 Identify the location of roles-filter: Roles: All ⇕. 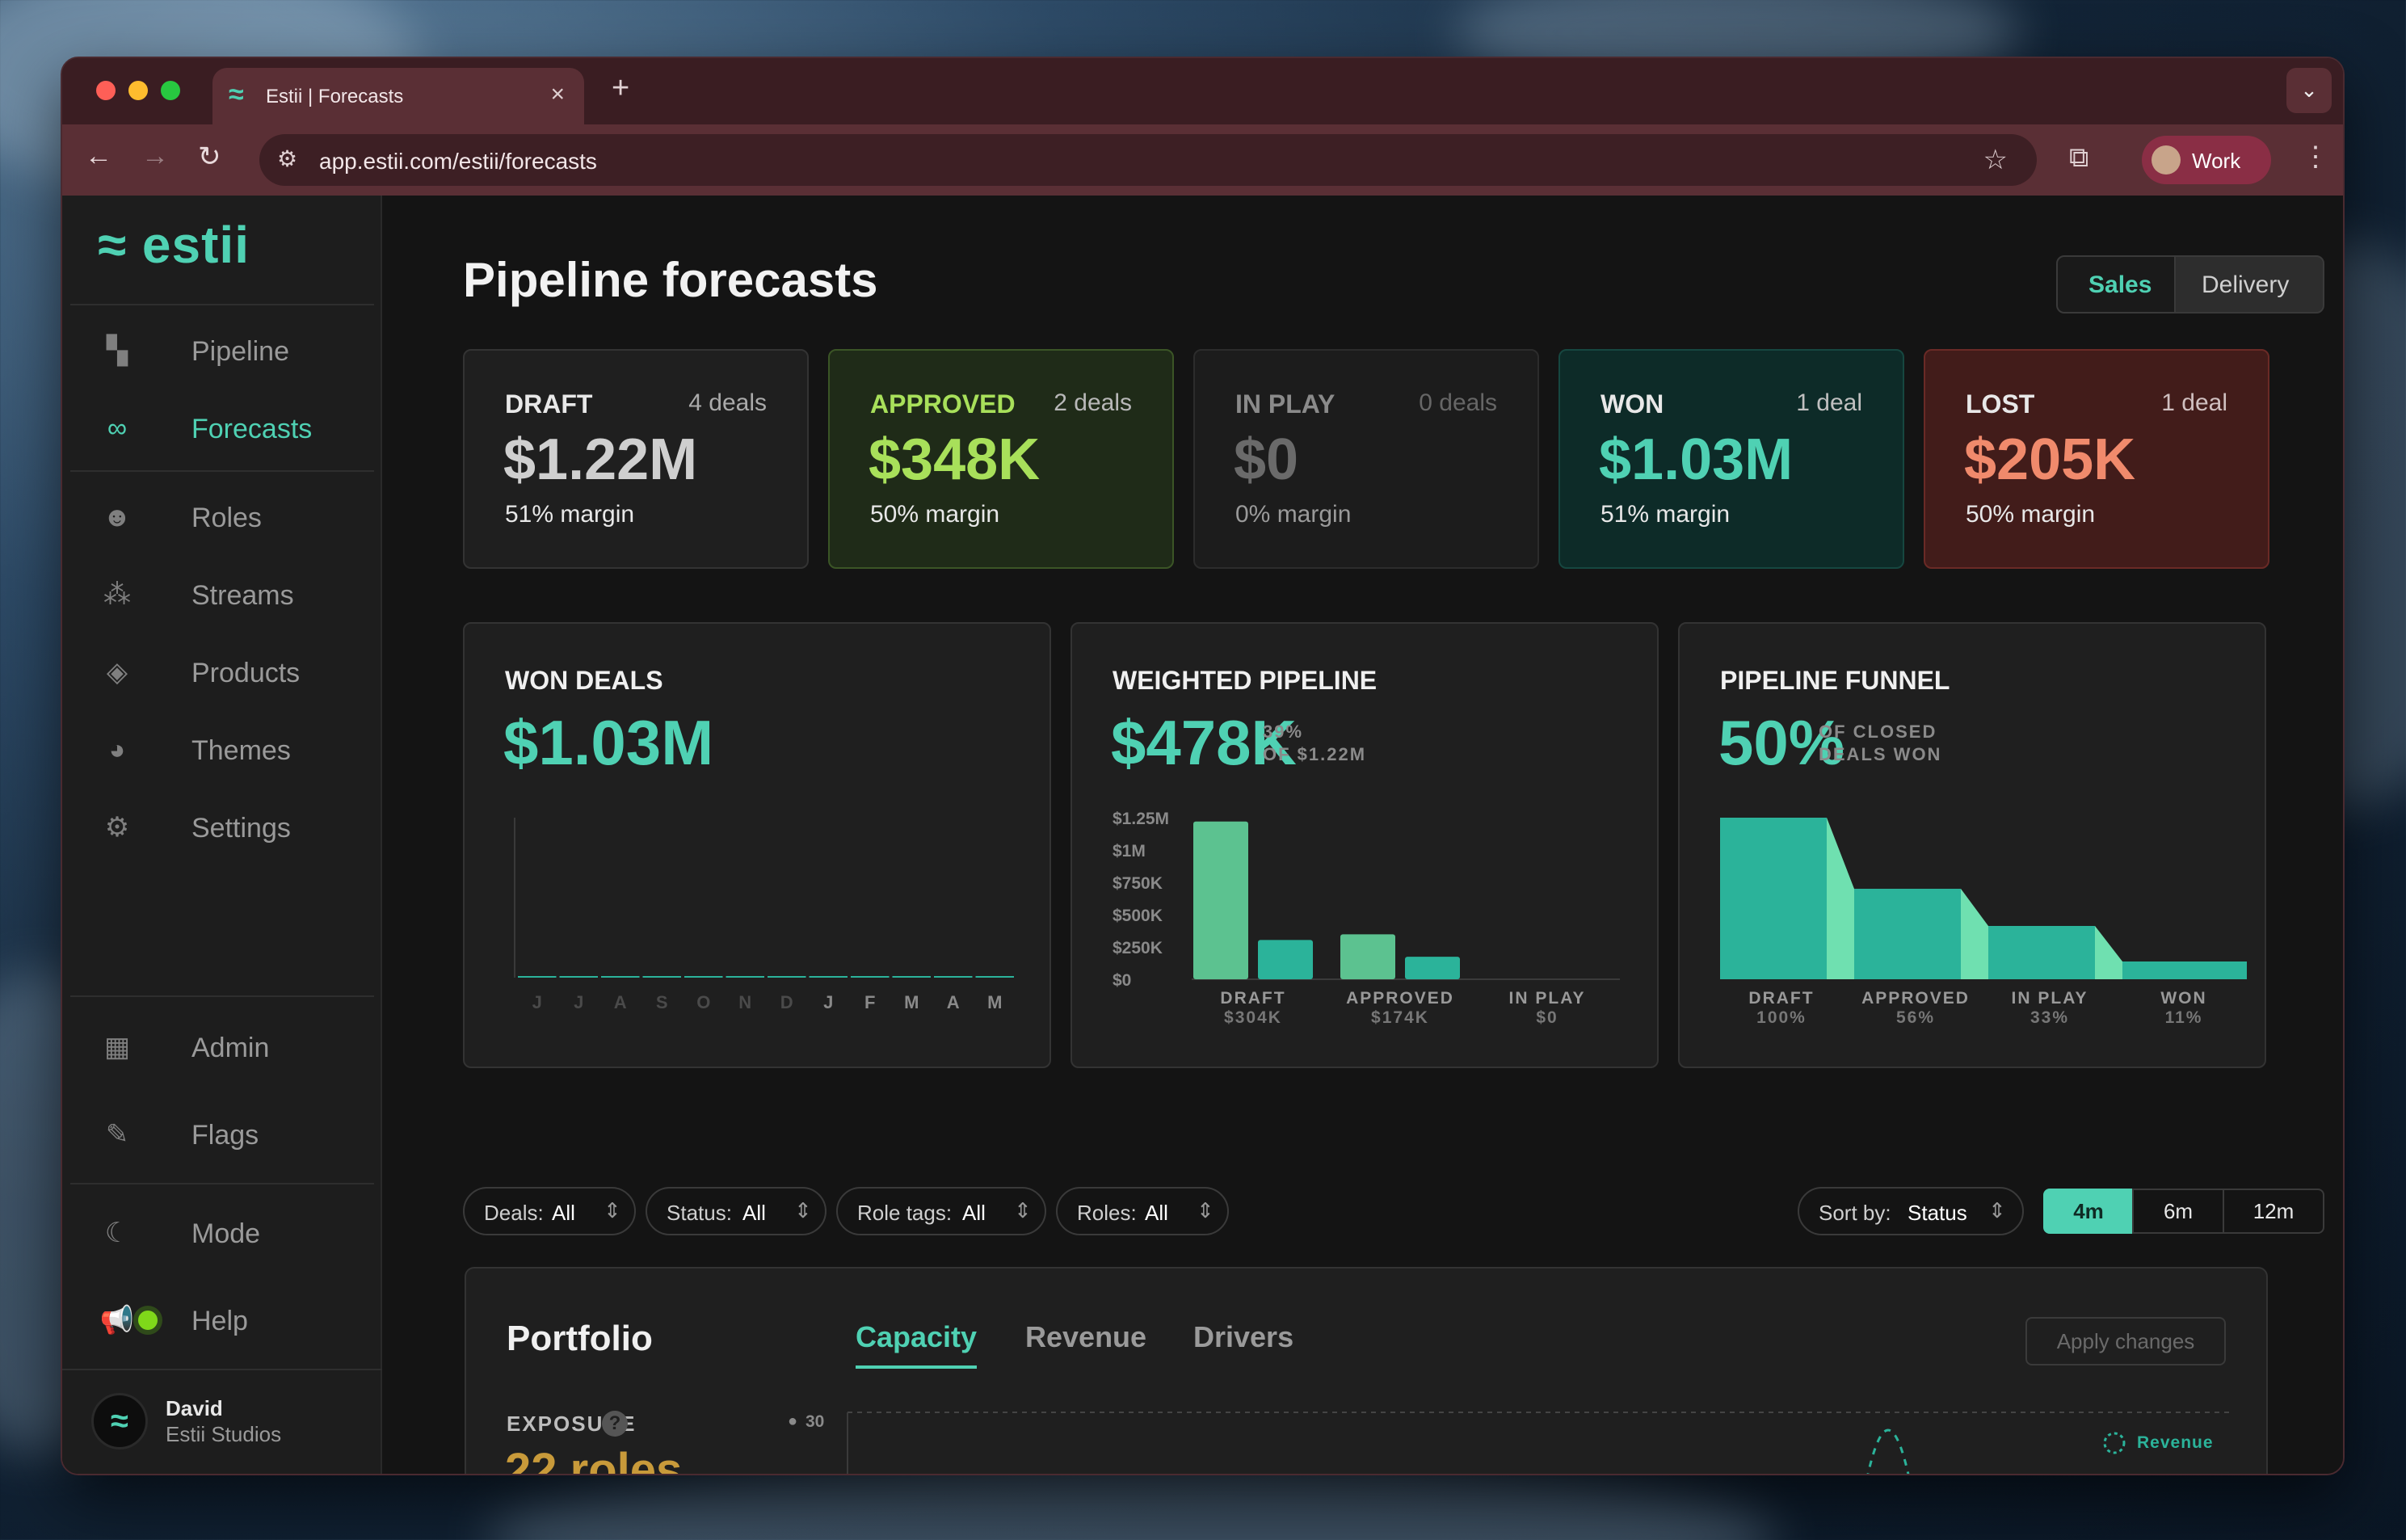
(1142, 1211).